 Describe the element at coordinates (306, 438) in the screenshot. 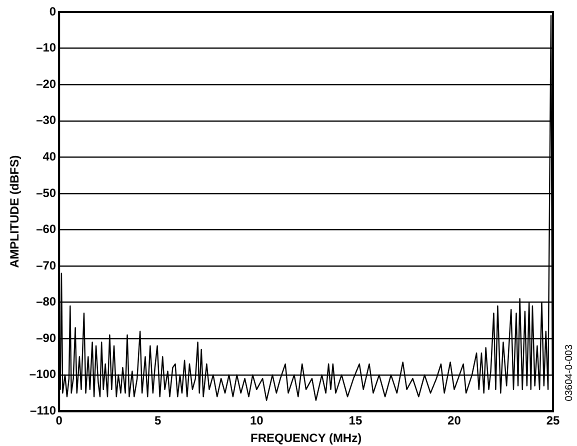

I see `x-axis-title: FREQUENCY (MHz)` at that location.